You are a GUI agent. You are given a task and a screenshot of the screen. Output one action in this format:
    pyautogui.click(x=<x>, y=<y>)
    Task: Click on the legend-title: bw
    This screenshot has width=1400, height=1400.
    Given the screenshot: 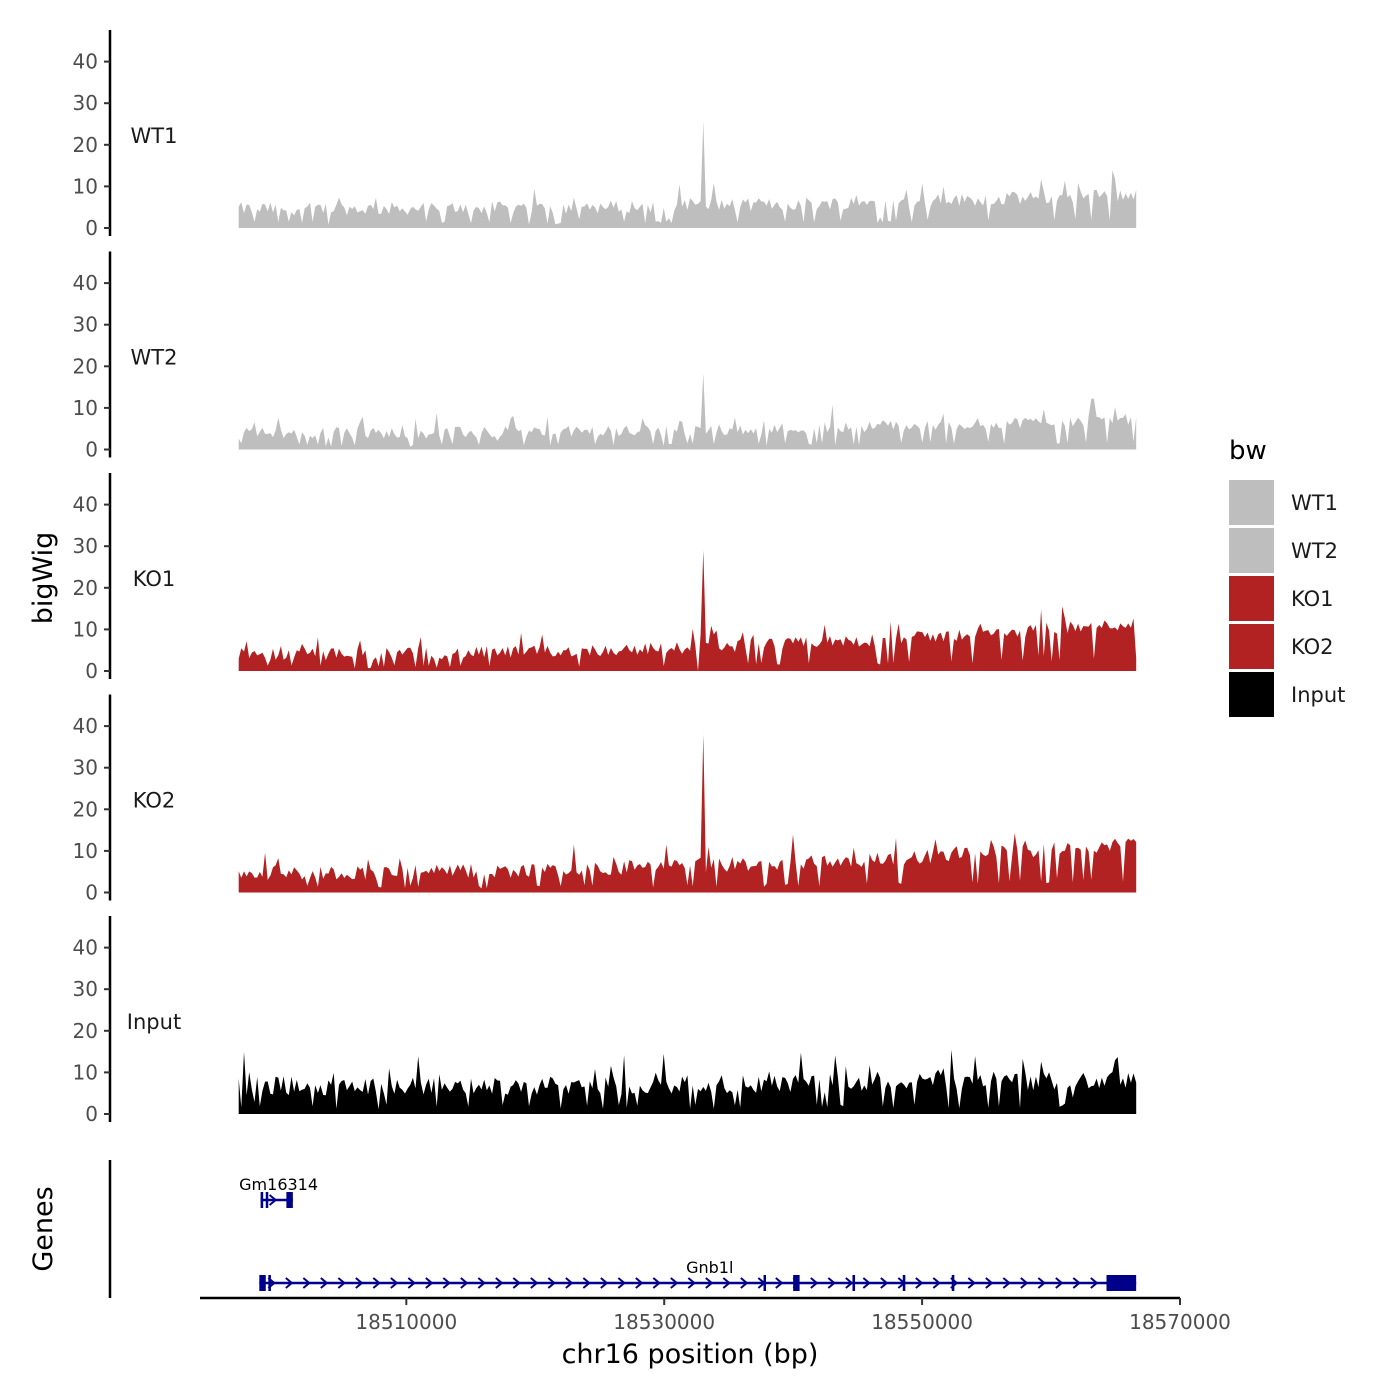 What is the action you would take?
    pyautogui.click(x=1248, y=451)
    